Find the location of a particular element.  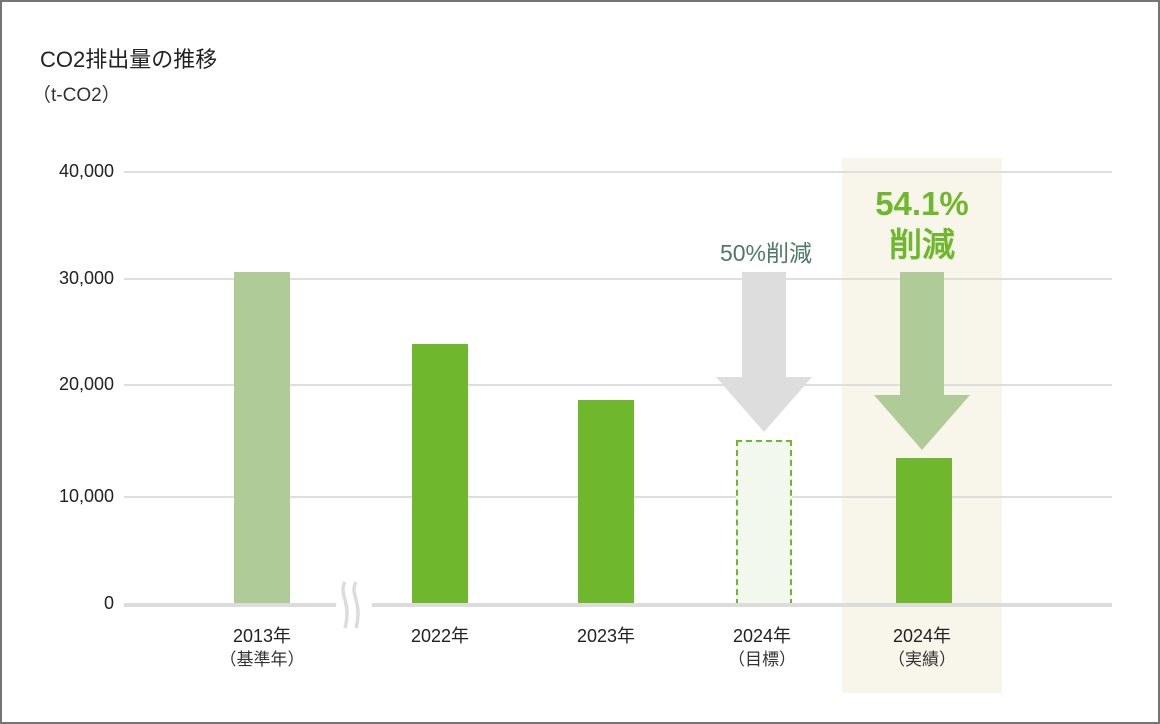

x-axis-baseline is located at coordinates (618, 605).